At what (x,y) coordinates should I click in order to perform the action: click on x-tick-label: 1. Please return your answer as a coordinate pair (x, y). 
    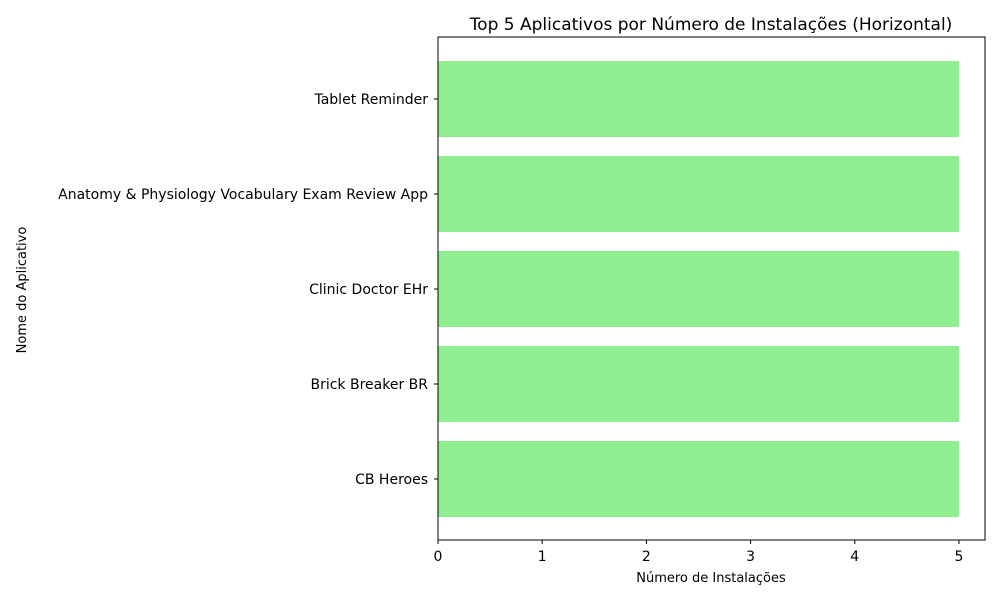
    Looking at the image, I should click on (542, 557).